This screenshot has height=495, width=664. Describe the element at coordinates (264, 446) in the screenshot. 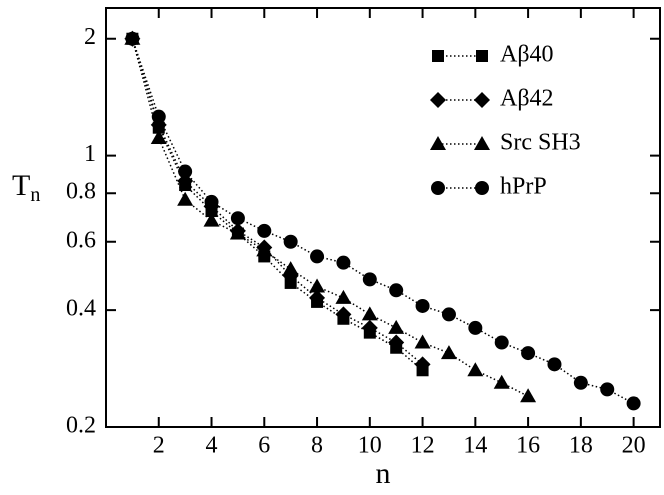

I see `x-tick-label: 6` at that location.